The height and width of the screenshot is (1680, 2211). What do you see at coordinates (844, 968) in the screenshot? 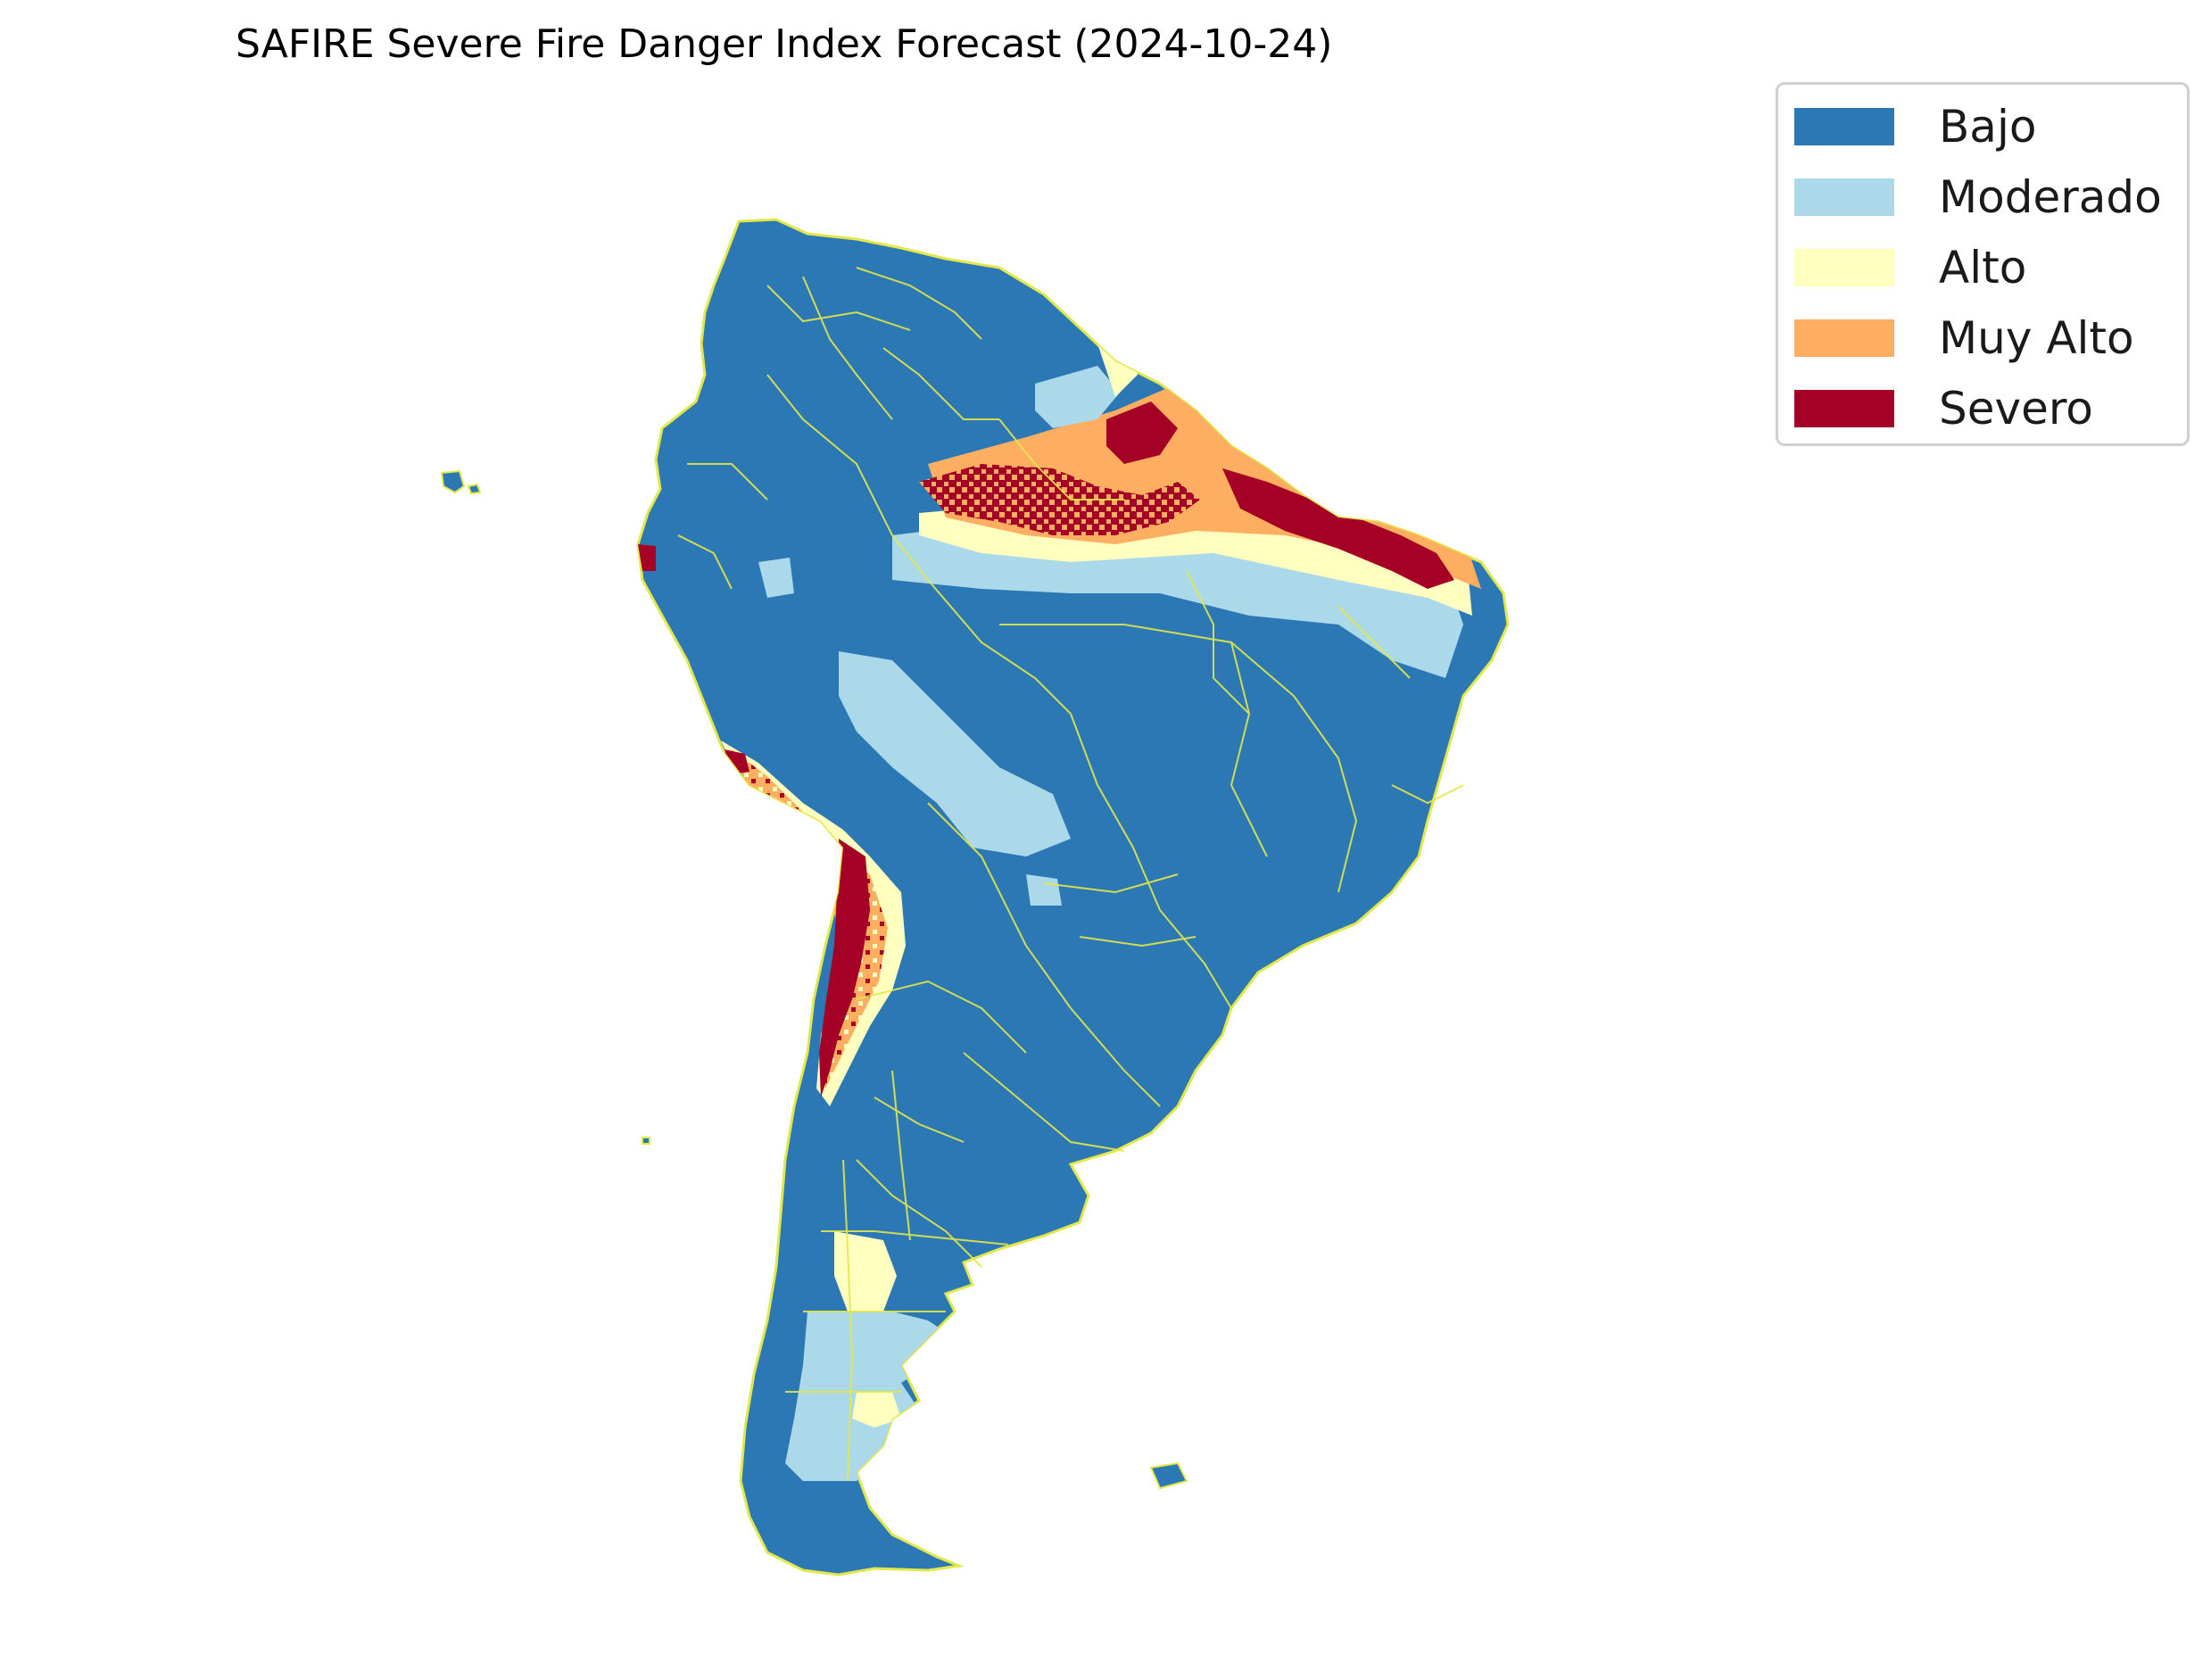
I see `zone-severo-andes` at bounding box center [844, 968].